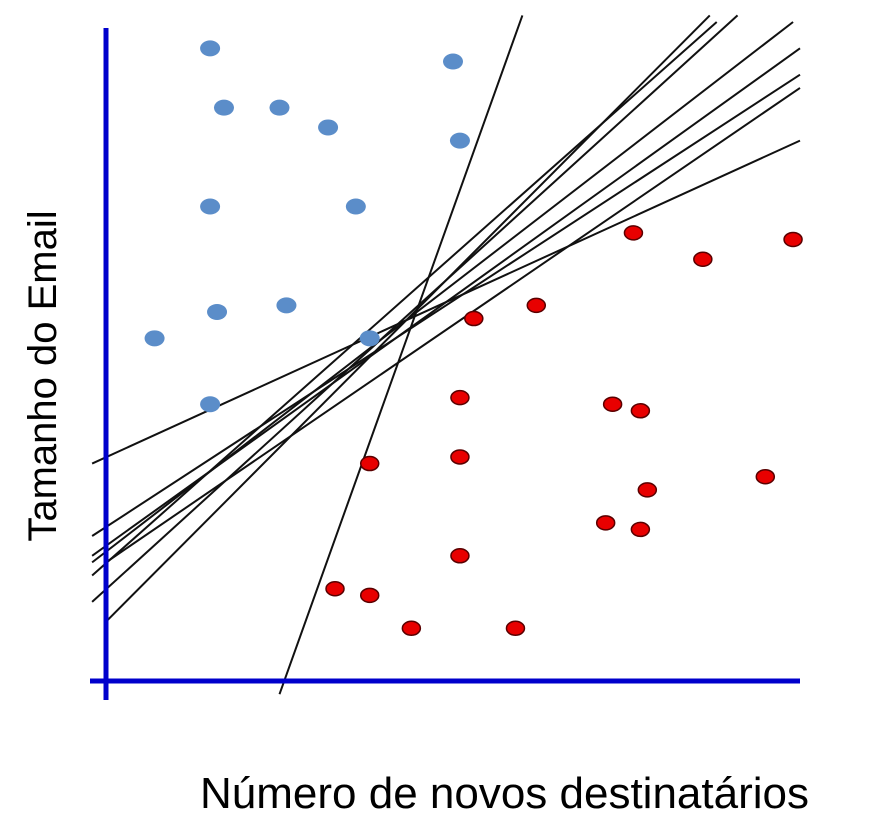  I want to click on y-axis-title: Tamanho do Email, so click(43, 376).